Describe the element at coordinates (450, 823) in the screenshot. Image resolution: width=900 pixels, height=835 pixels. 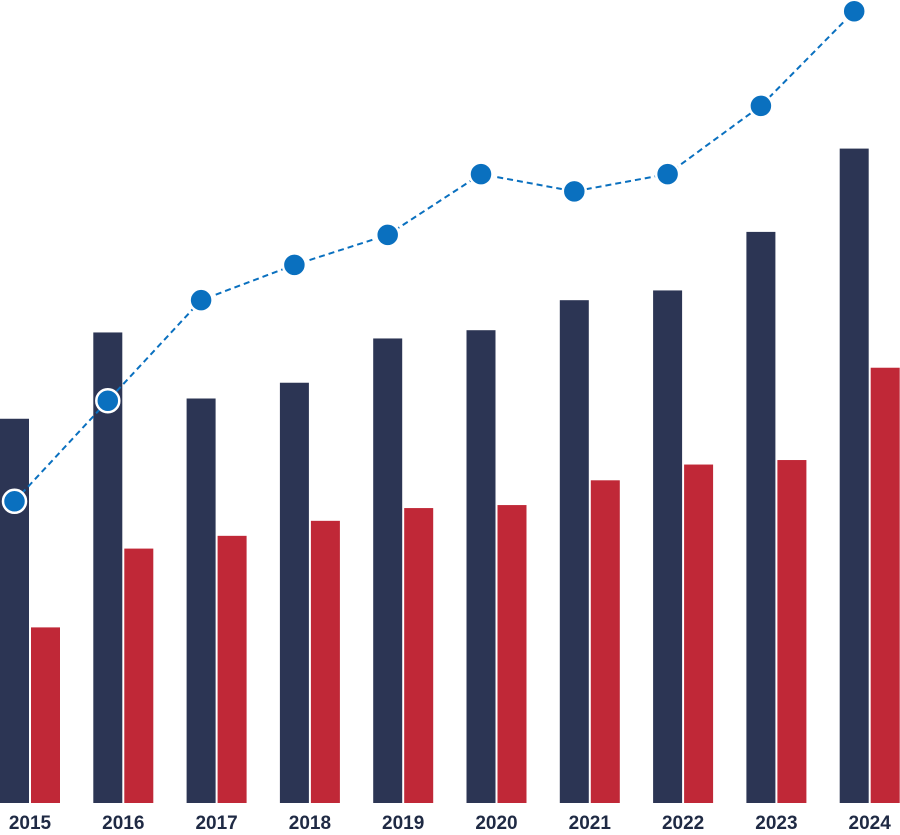
I see `x-axis: 2015 2016 2017 2018 2019 2020 2021 2022 2023 2024` at that location.